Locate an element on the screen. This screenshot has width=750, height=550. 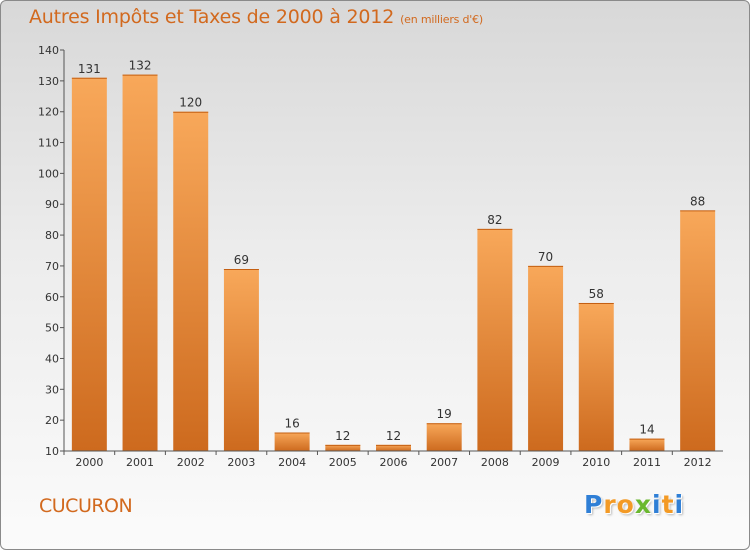
bar-2002 is located at coordinates (191, 281).